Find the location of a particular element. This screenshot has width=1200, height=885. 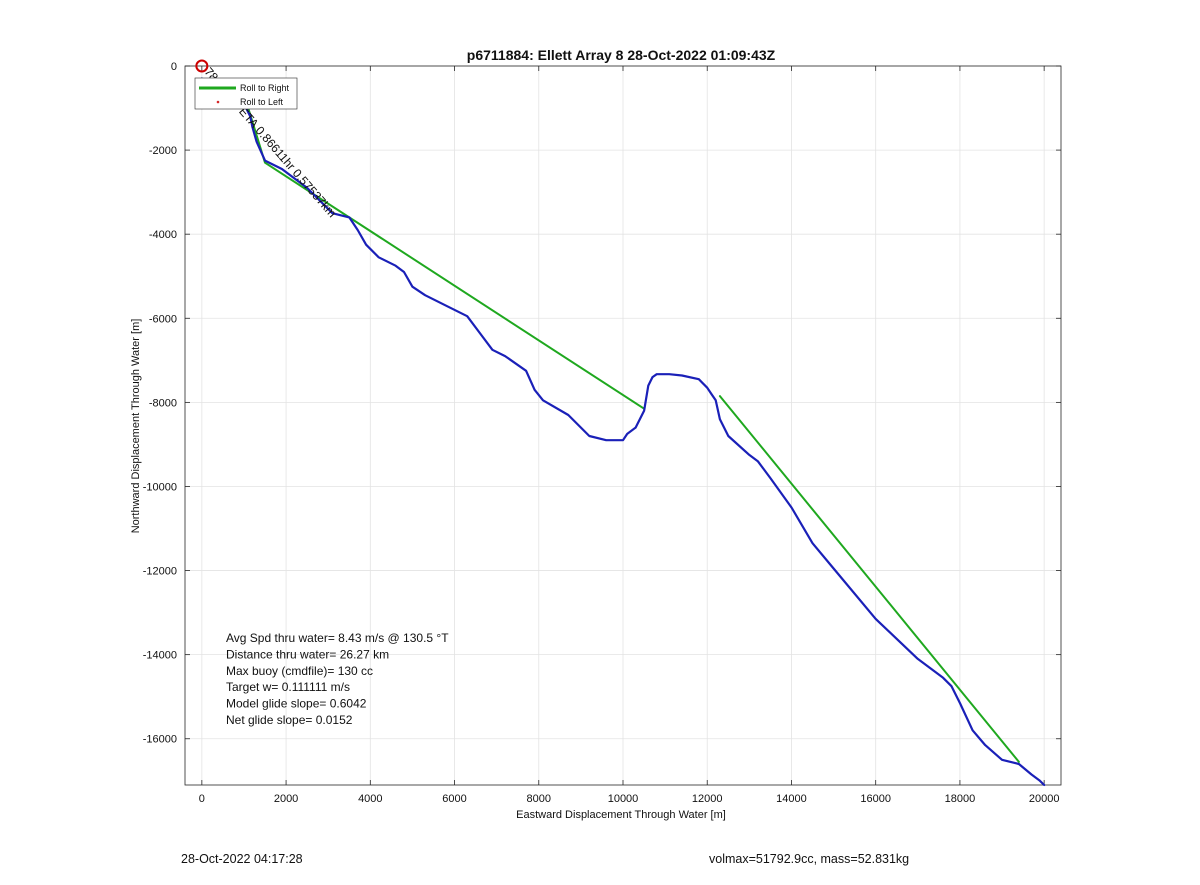

legend-box is located at coordinates (246, 93).